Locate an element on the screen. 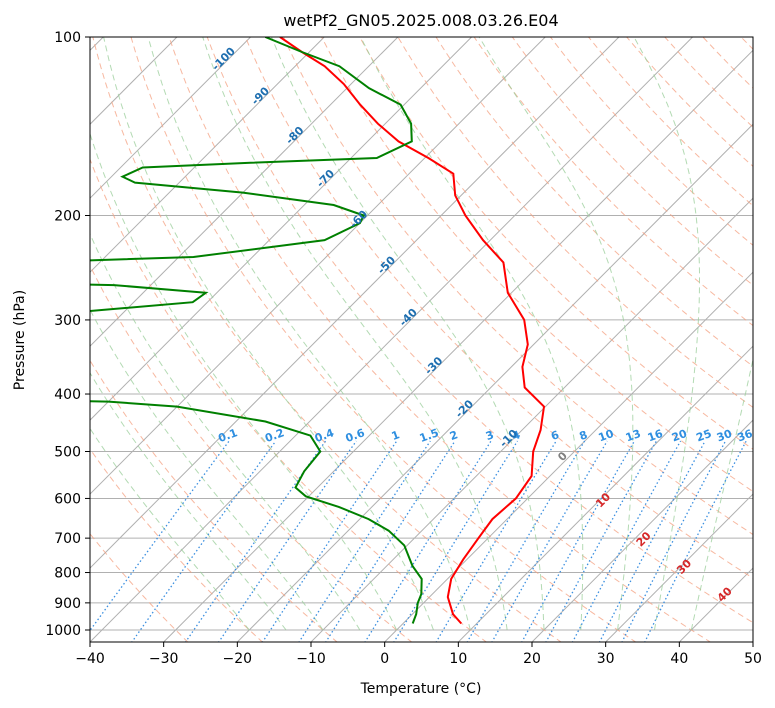  mixing-ratio-label: 0.4 is located at coordinates (324, 435).